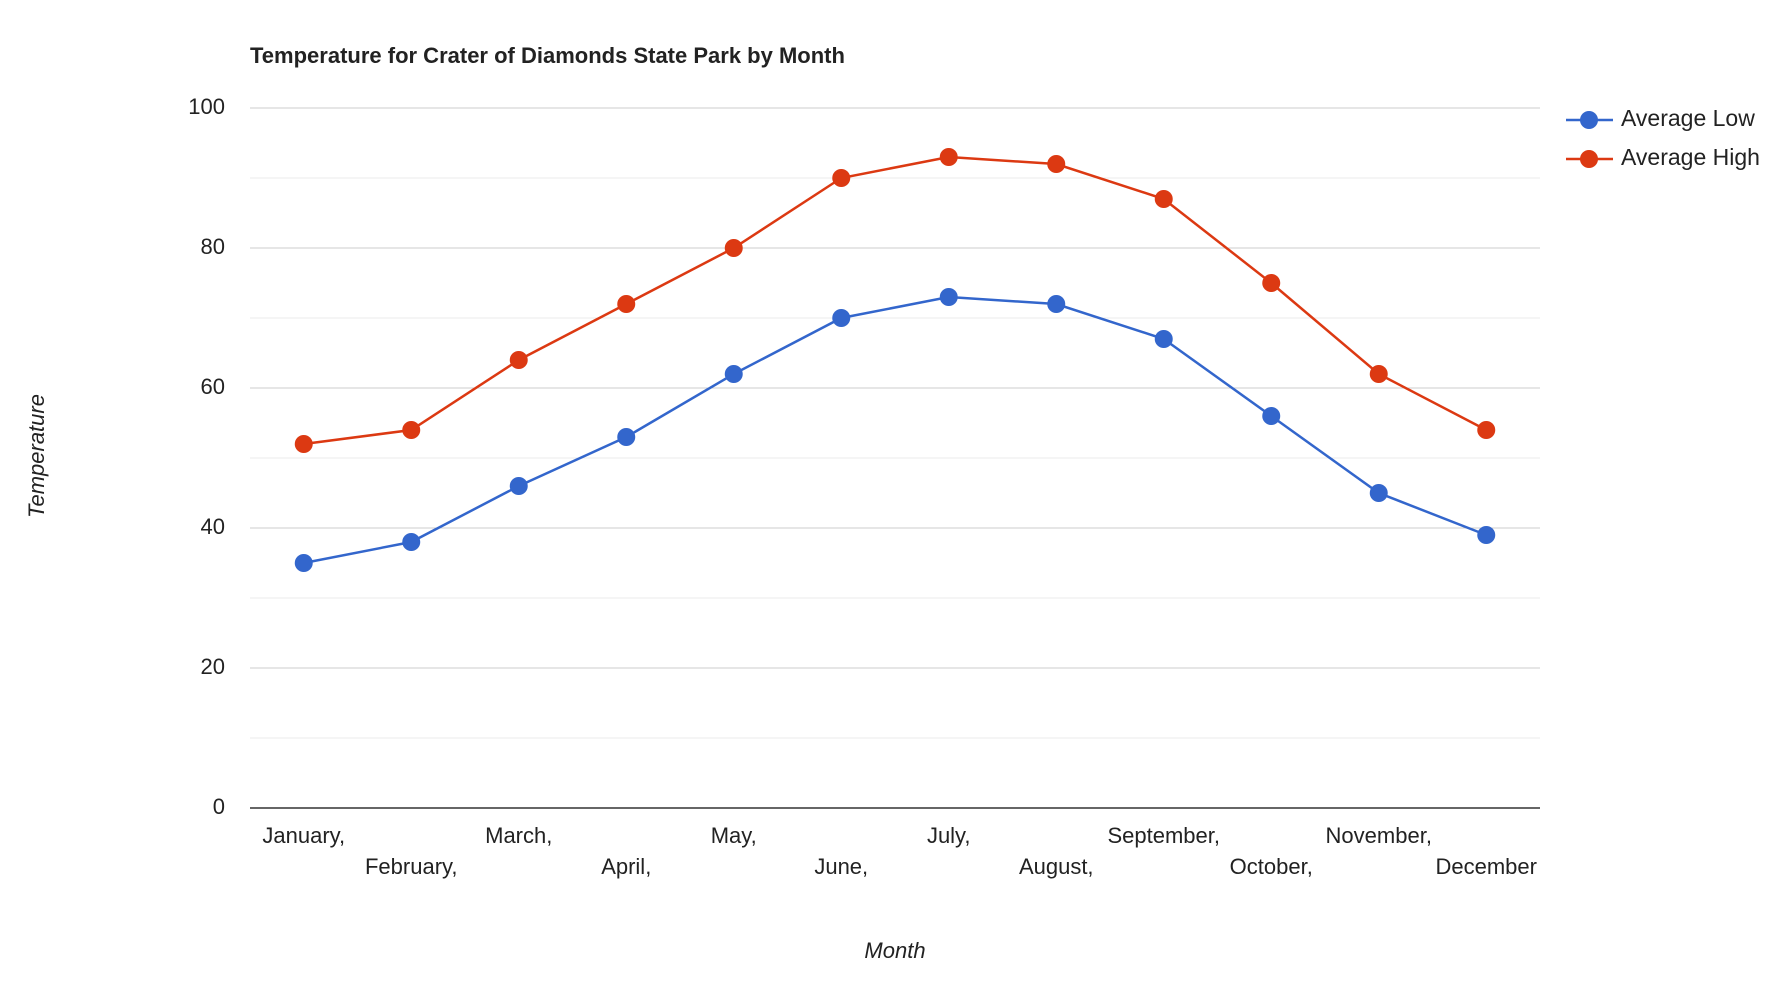 This screenshot has width=1771, height=996. What do you see at coordinates (213, 246) in the screenshot?
I see `y-tick-label: 80` at bounding box center [213, 246].